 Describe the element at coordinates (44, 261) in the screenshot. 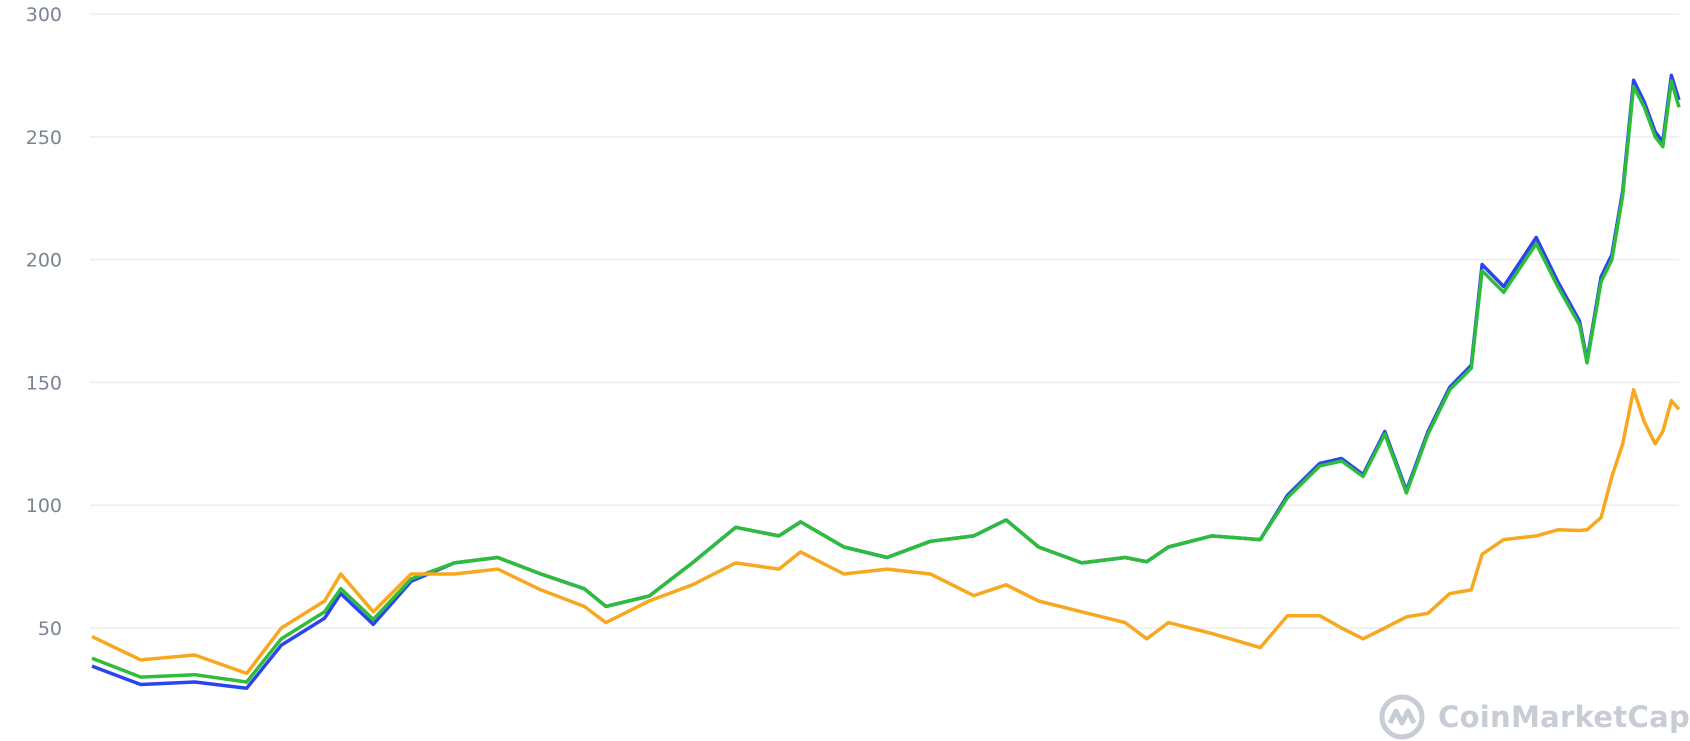

I see `y-tick-label: 200` at that location.